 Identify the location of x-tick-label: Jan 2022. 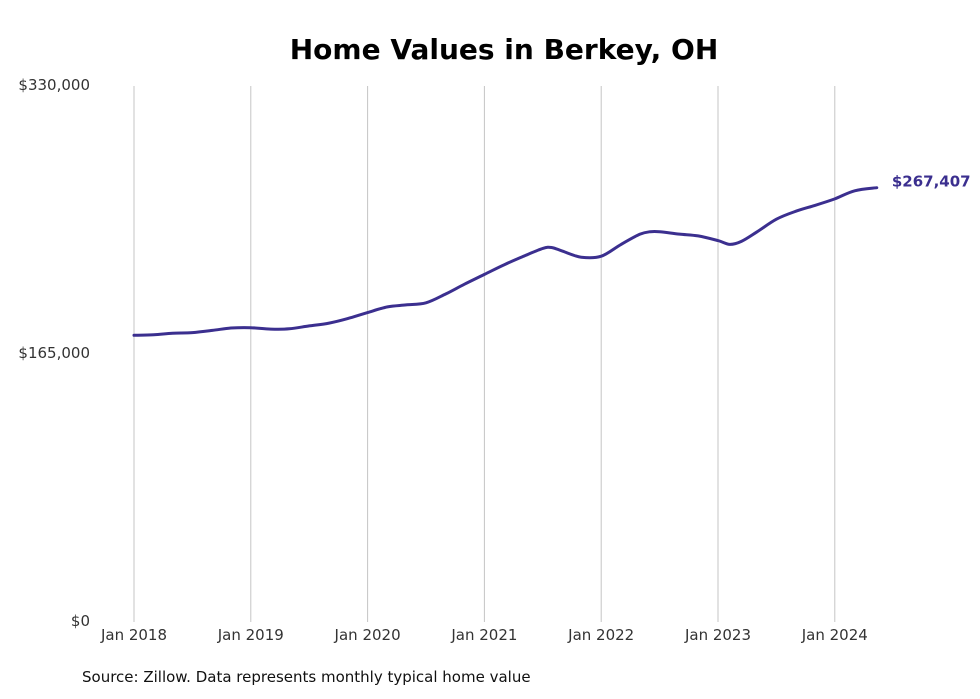
(600, 635).